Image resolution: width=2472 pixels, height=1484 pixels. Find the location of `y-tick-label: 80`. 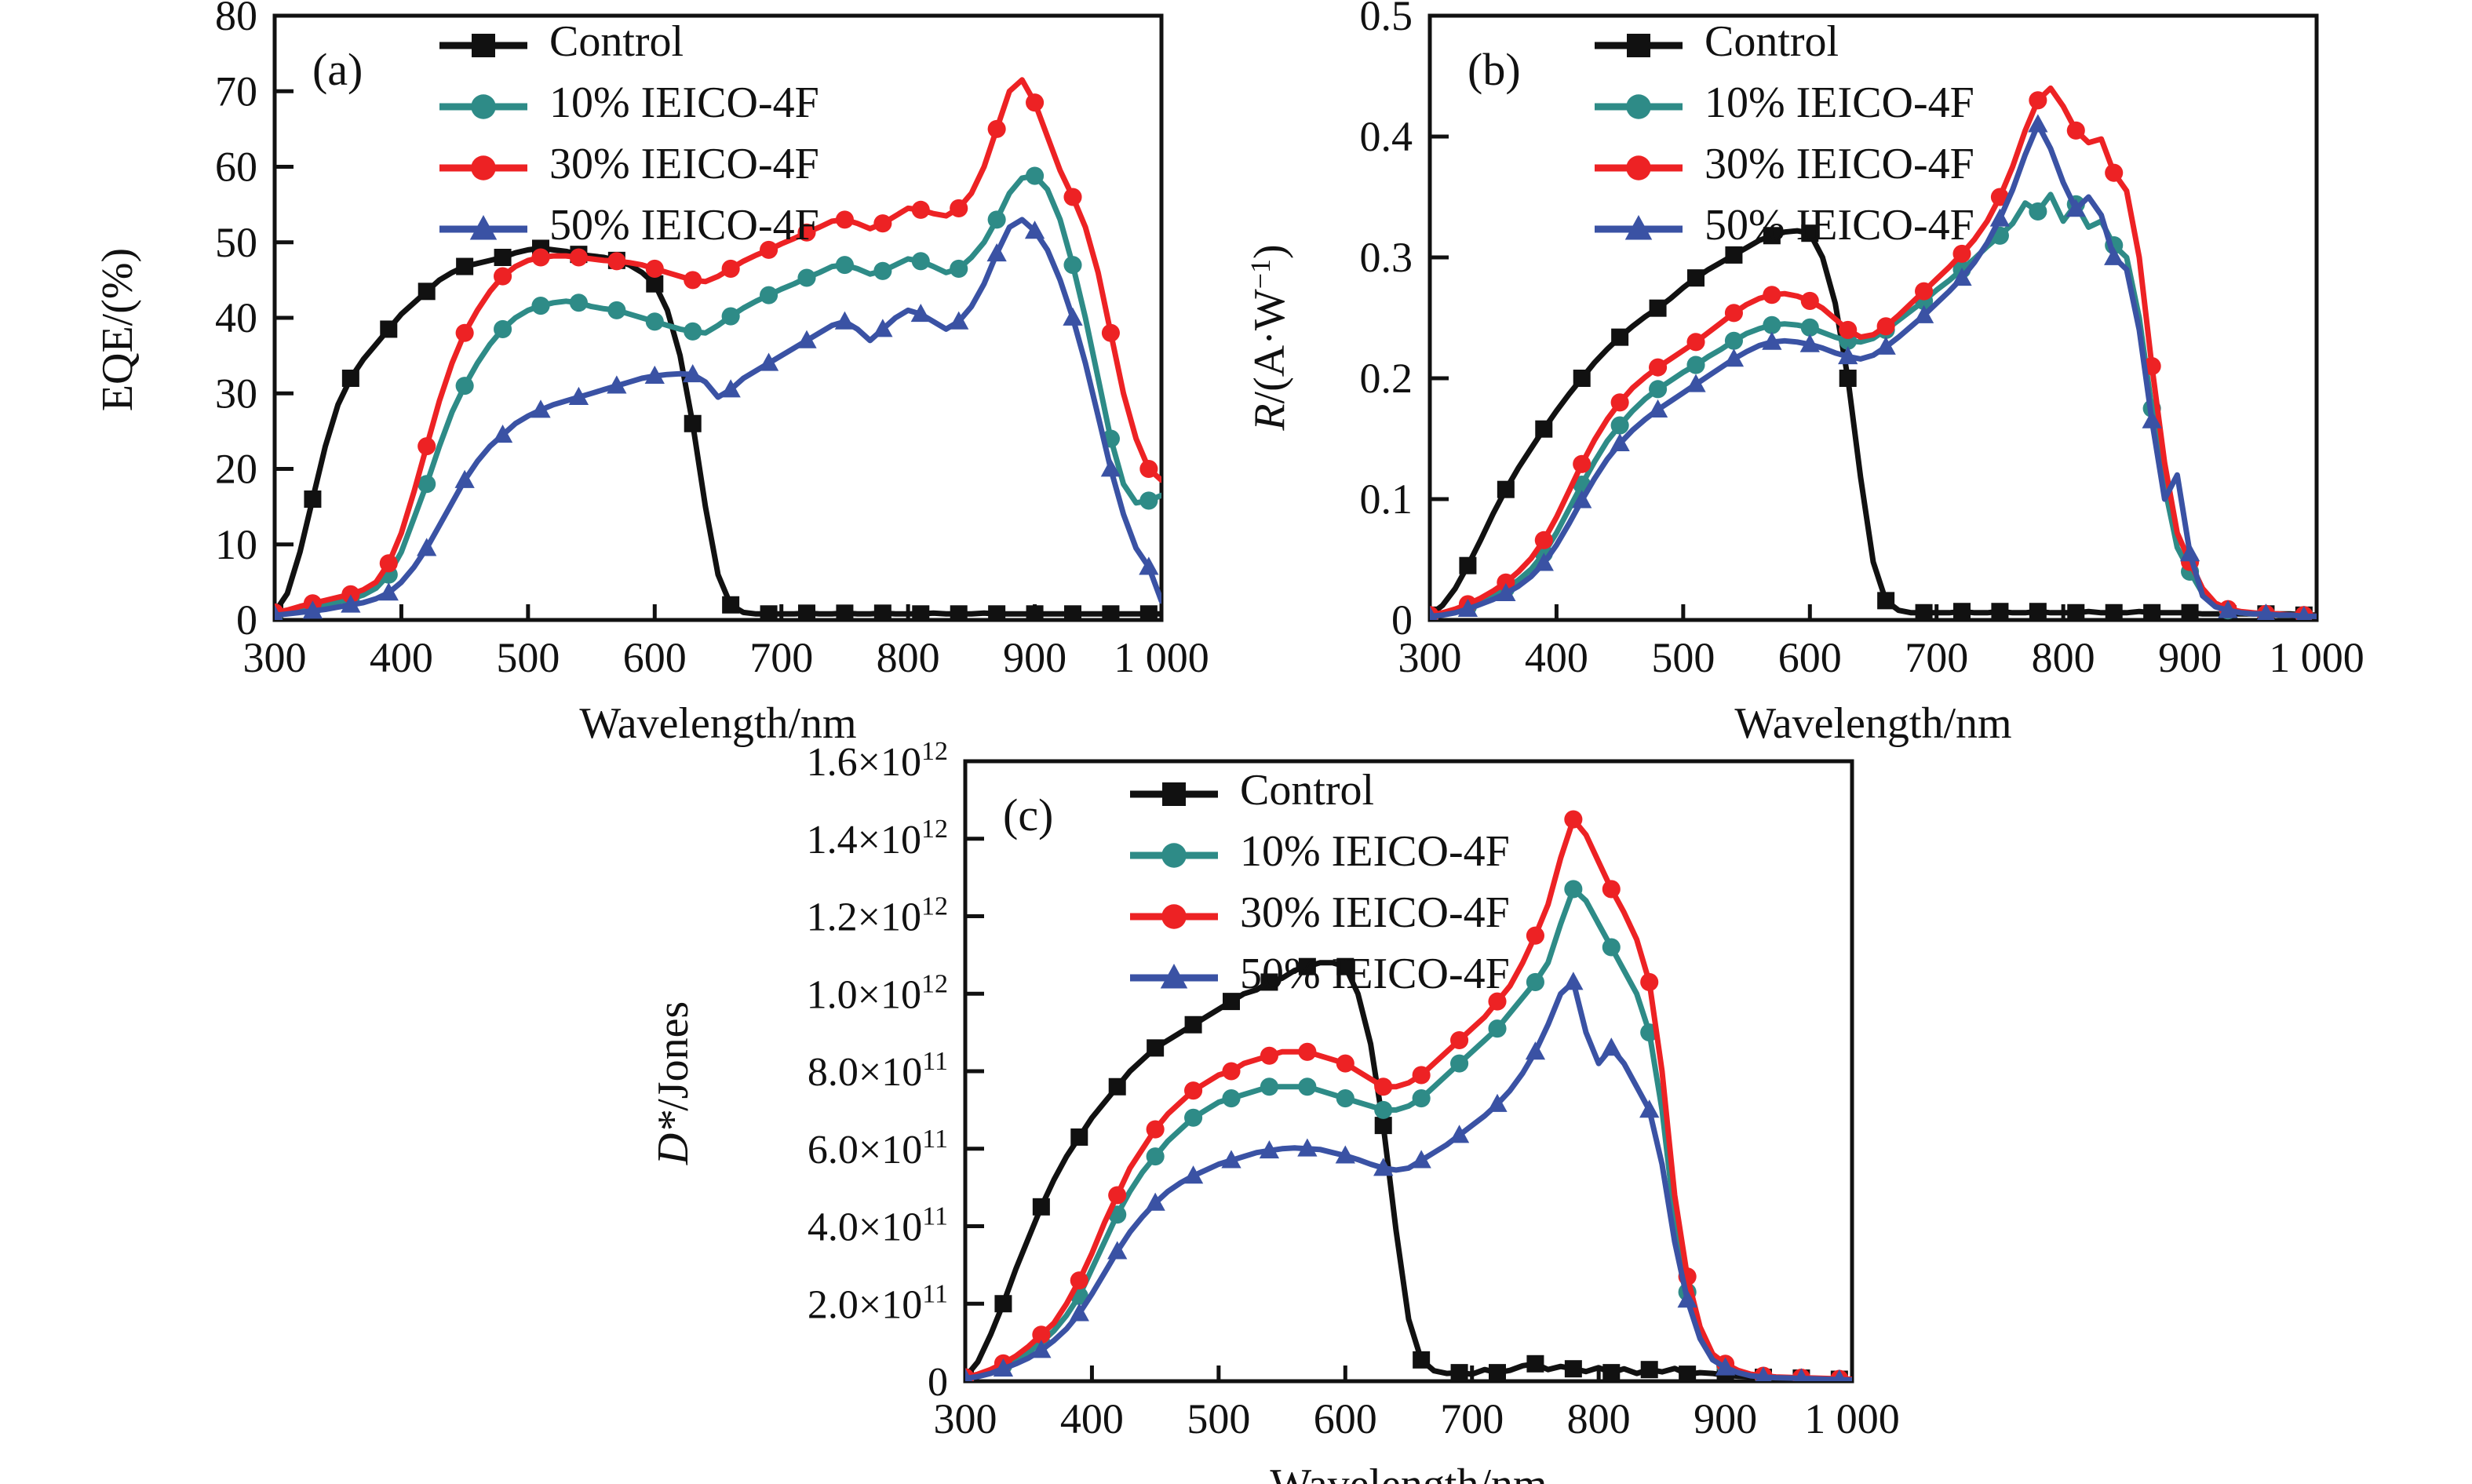

y-tick-label: 80 is located at coordinates (236, 19).